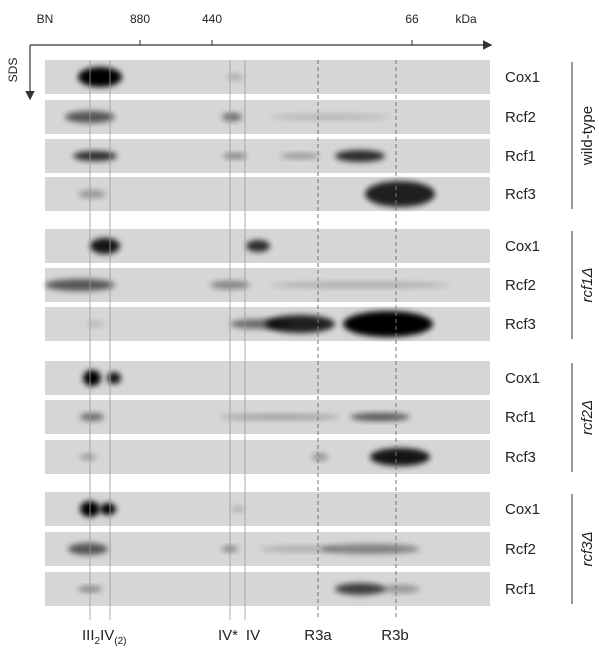 The image size is (599, 664). Describe the element at coordinates (587, 136) in the screenshot. I see `group-label: wild-type` at that location.